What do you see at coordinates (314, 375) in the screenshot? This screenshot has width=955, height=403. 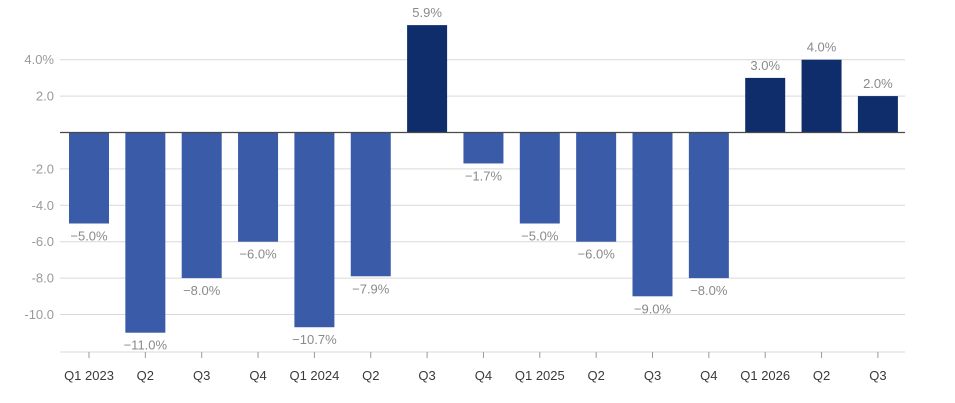 I see `x-tick-label: Q1 2024` at bounding box center [314, 375].